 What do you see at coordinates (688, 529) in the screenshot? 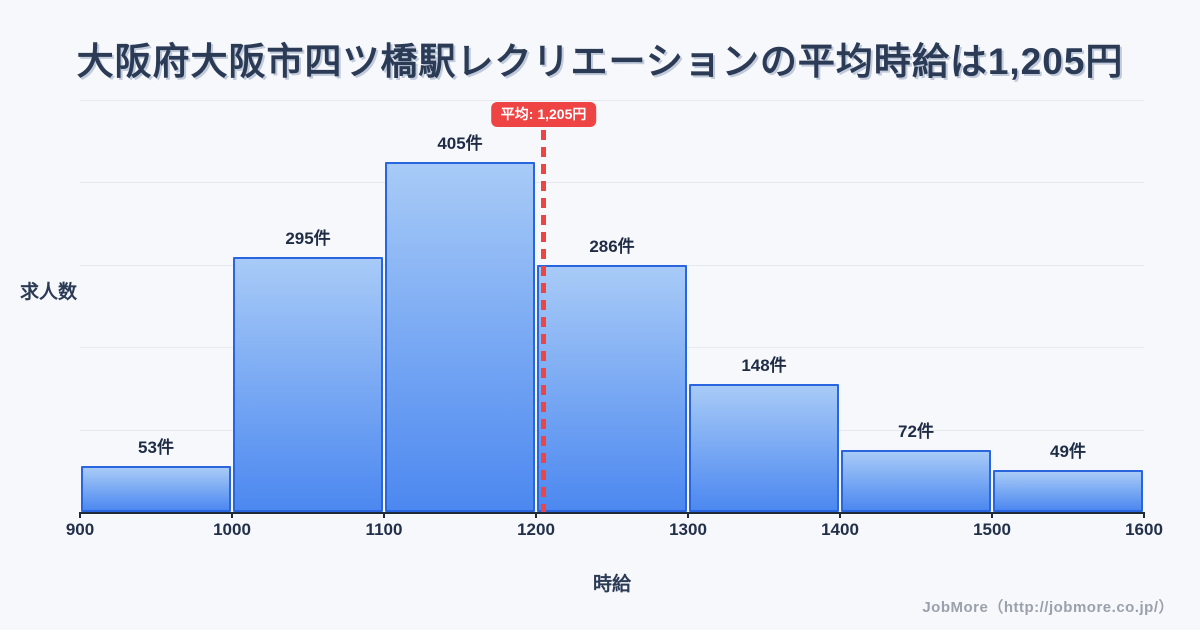
I see `x-tick-label: 1300` at bounding box center [688, 529].